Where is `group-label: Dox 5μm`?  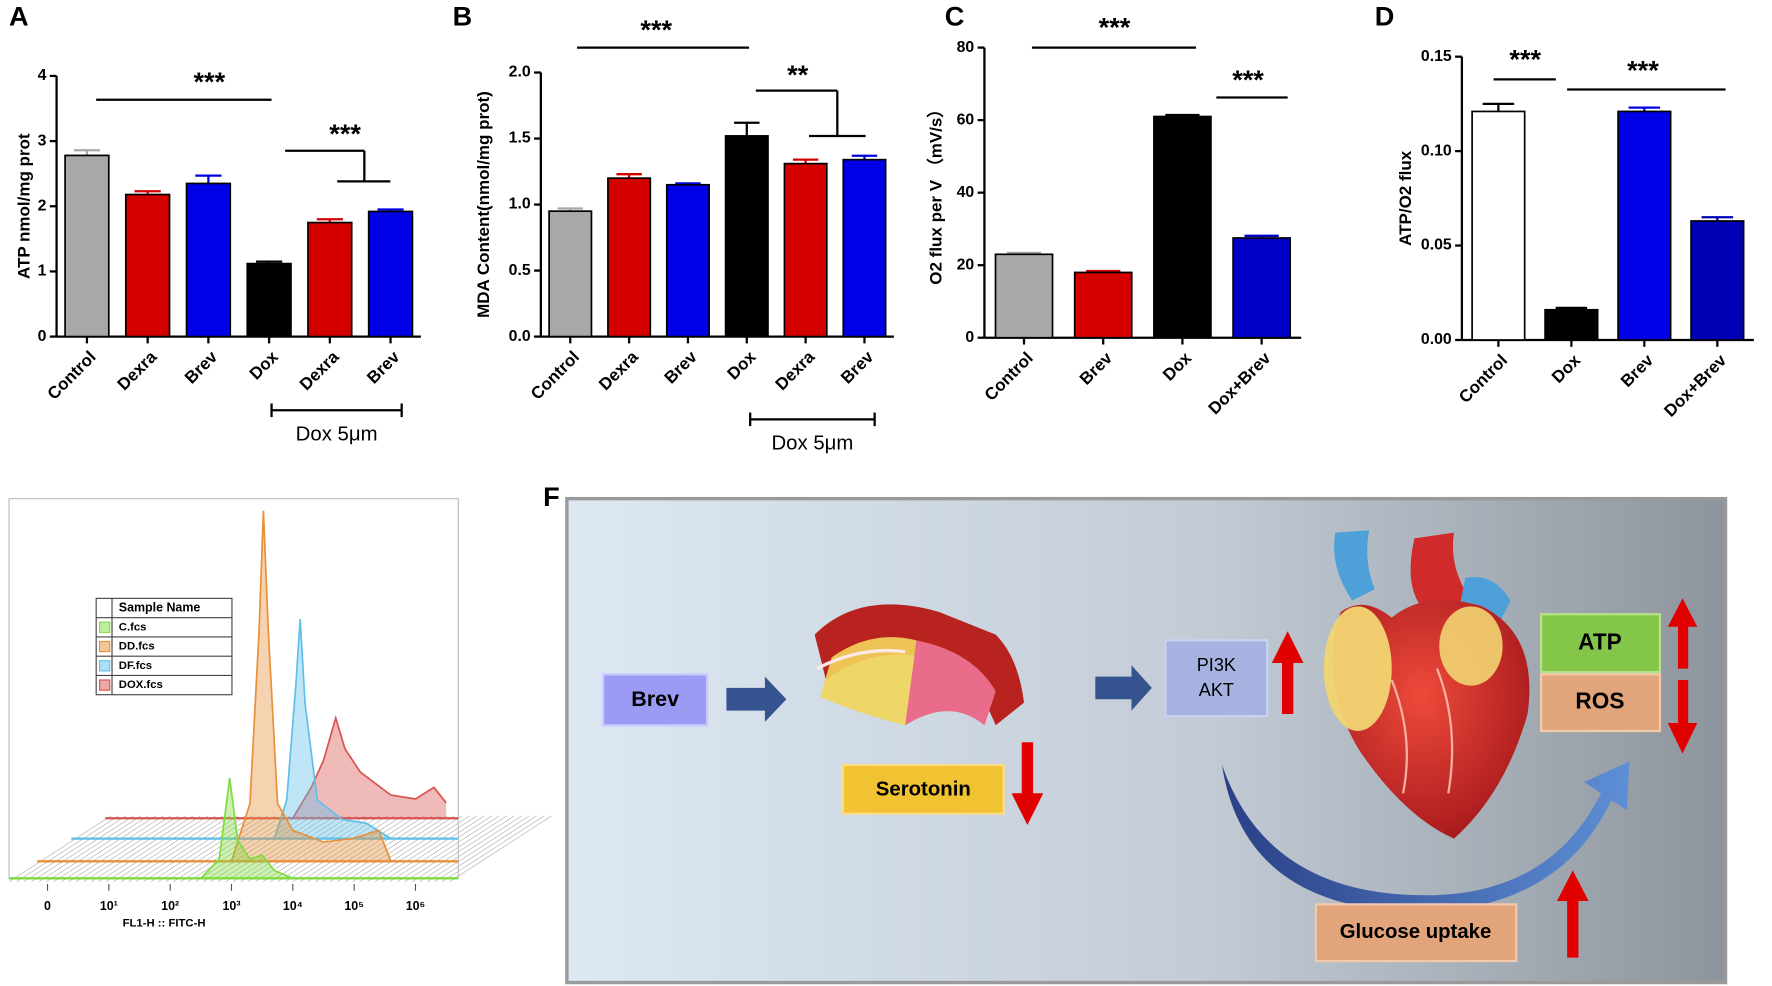
group-label: Dox 5μm is located at coordinates (337, 435).